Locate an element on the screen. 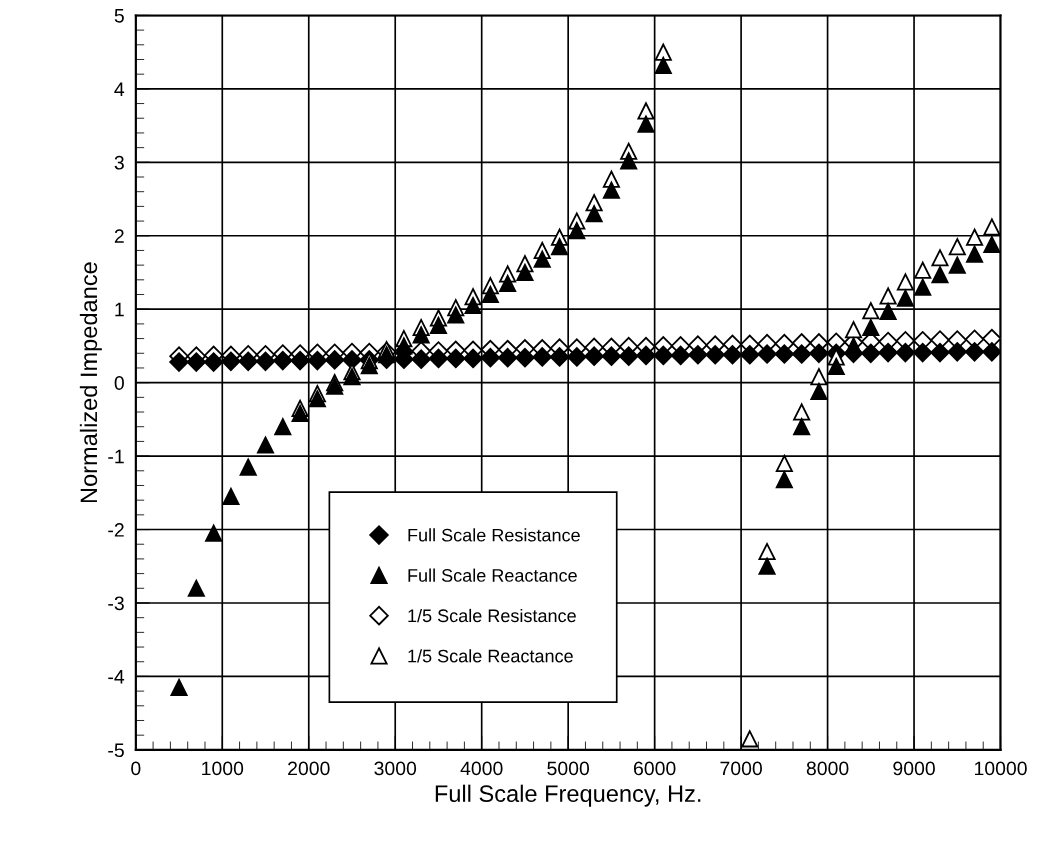 The image size is (1061, 857). x-tick-label: 1000 is located at coordinates (223, 768).